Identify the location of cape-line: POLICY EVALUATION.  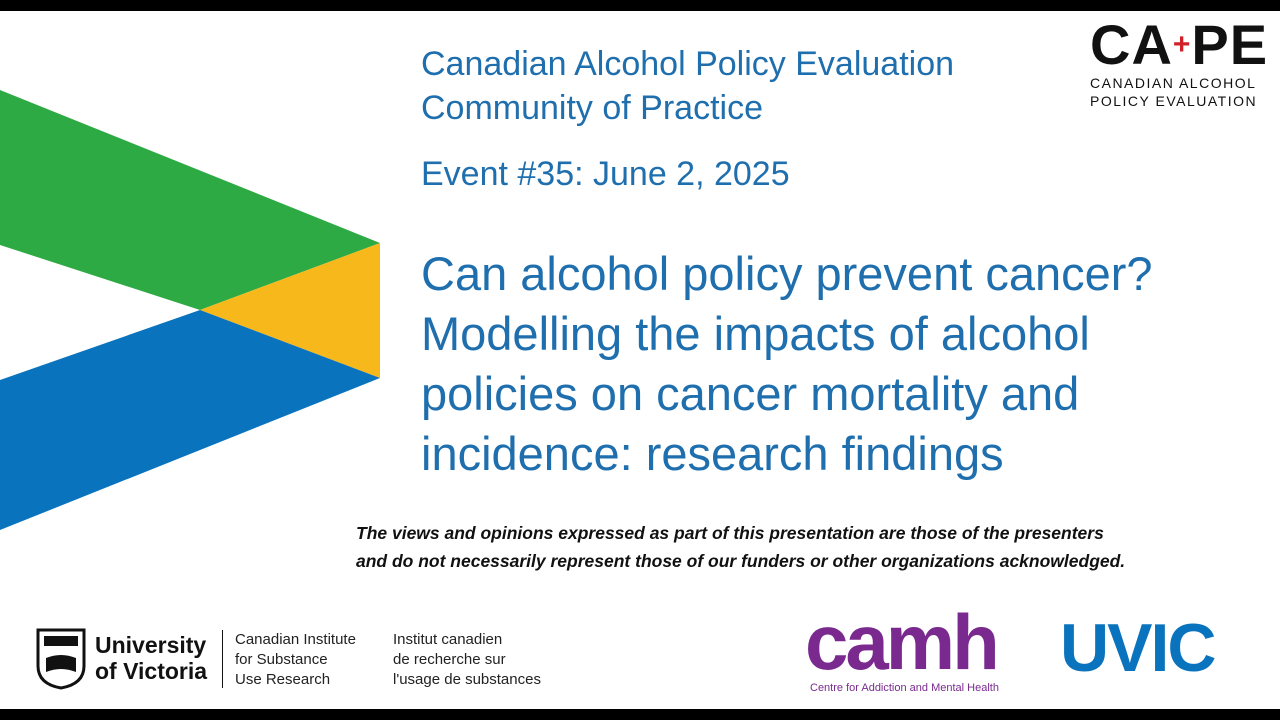
(1174, 101).